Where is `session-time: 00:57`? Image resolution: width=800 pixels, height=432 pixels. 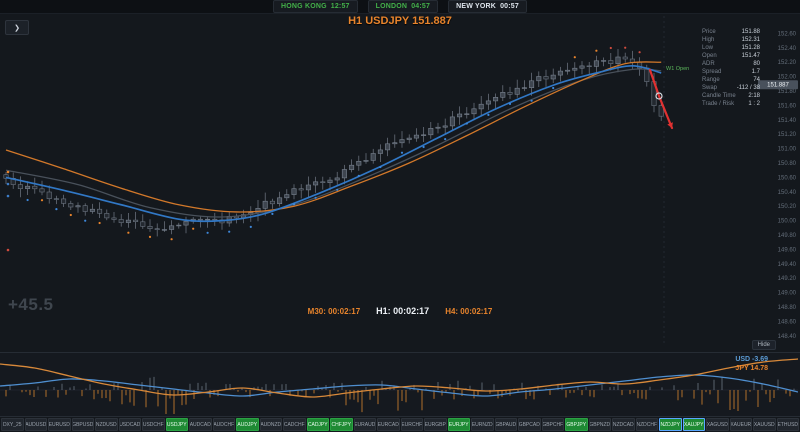 session-time: 00:57 is located at coordinates (509, 6).